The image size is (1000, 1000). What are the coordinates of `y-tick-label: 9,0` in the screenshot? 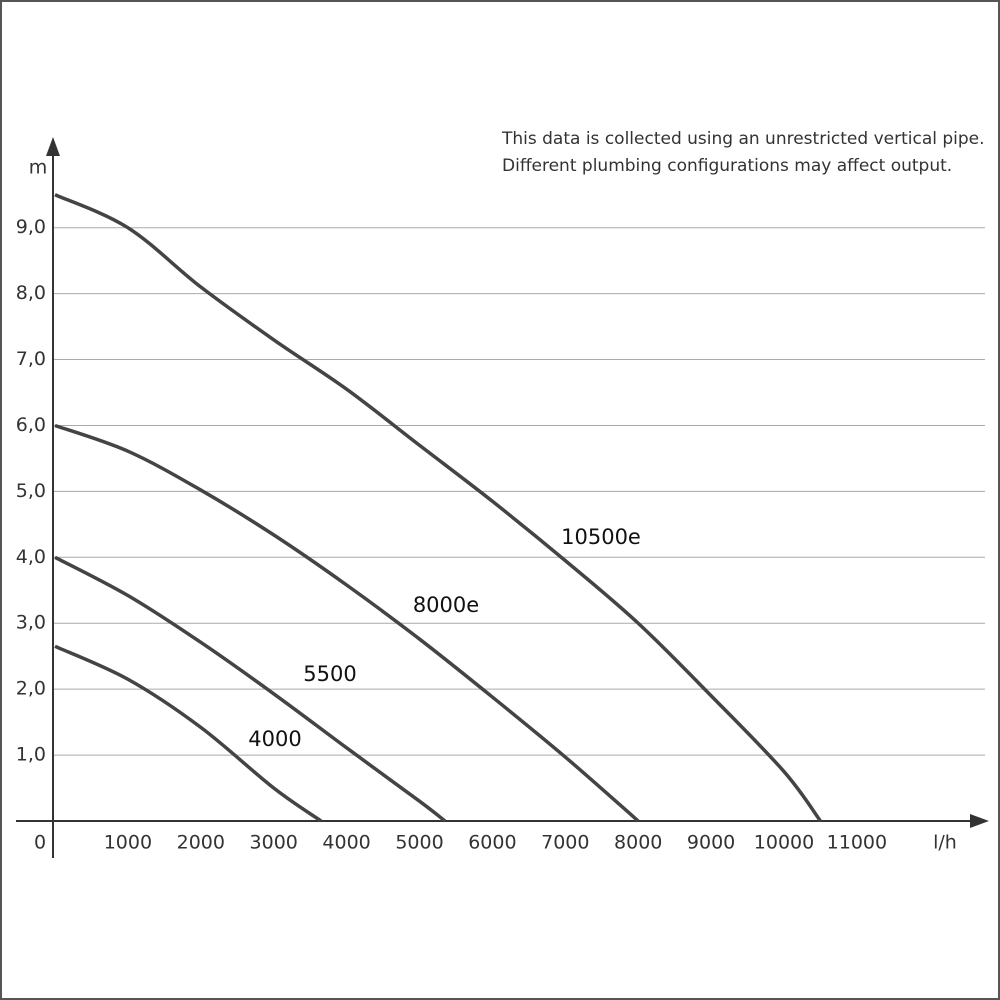 It's located at (31, 227).